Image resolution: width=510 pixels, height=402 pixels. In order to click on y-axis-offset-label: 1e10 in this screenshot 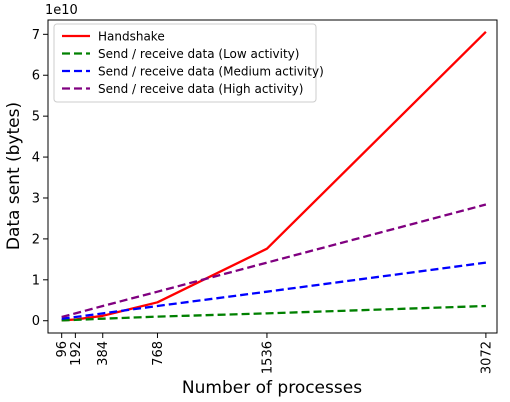, I will do `click(61, 10)`.